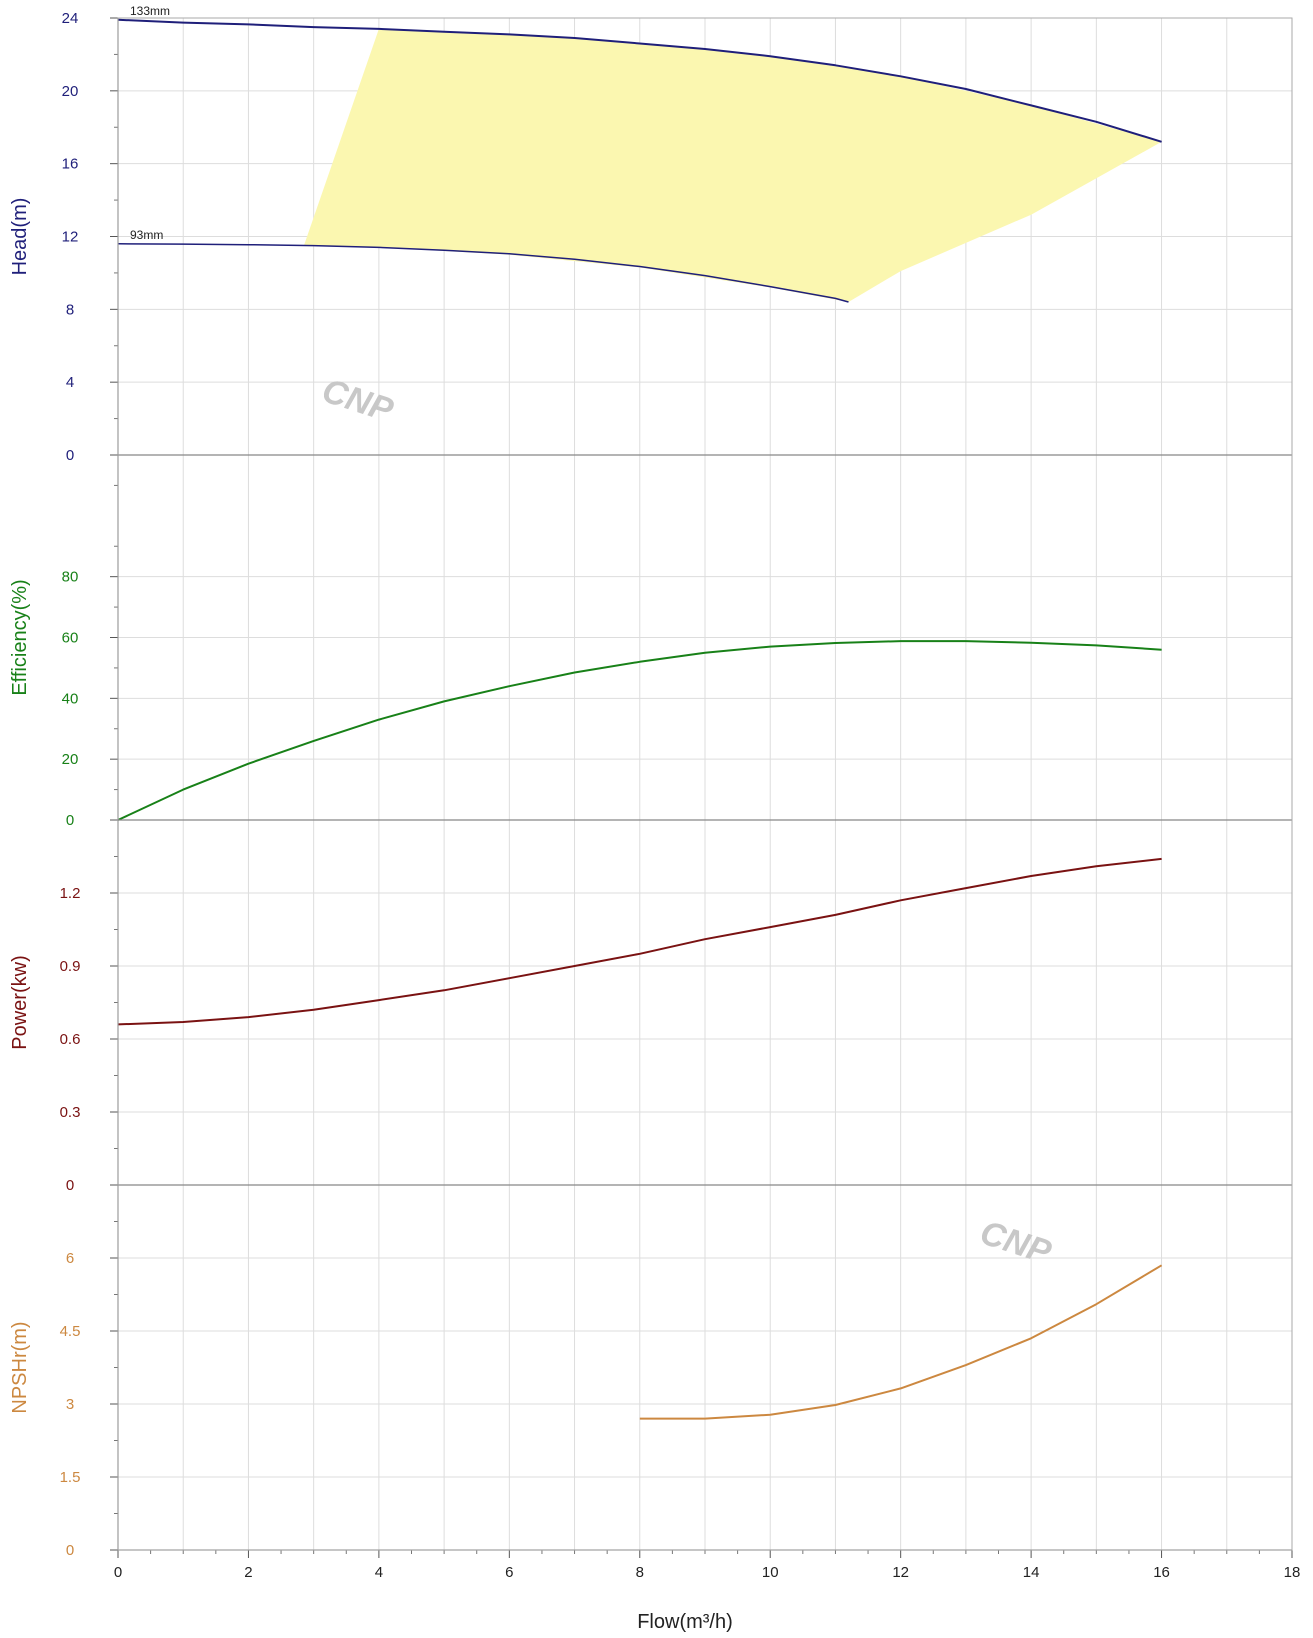  What do you see at coordinates (70, 966) in the screenshot?
I see `power-y-tick-label: 0.9` at bounding box center [70, 966].